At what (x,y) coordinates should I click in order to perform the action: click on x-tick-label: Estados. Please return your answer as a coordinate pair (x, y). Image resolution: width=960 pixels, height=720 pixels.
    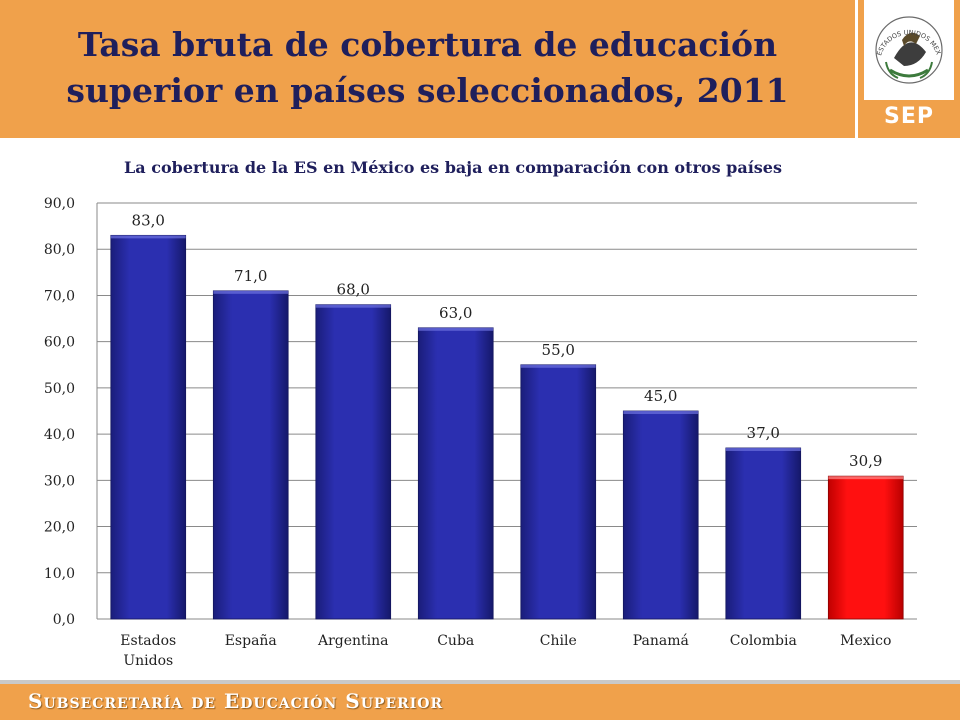
    Looking at the image, I should click on (148, 641).